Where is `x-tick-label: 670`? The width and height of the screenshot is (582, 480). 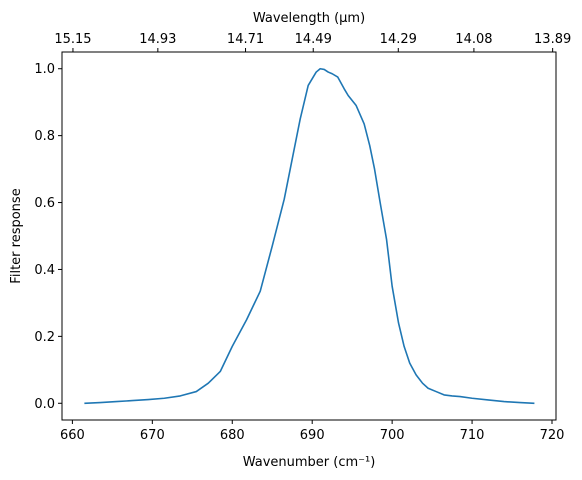
x-tick-label: 670 is located at coordinates (152, 435).